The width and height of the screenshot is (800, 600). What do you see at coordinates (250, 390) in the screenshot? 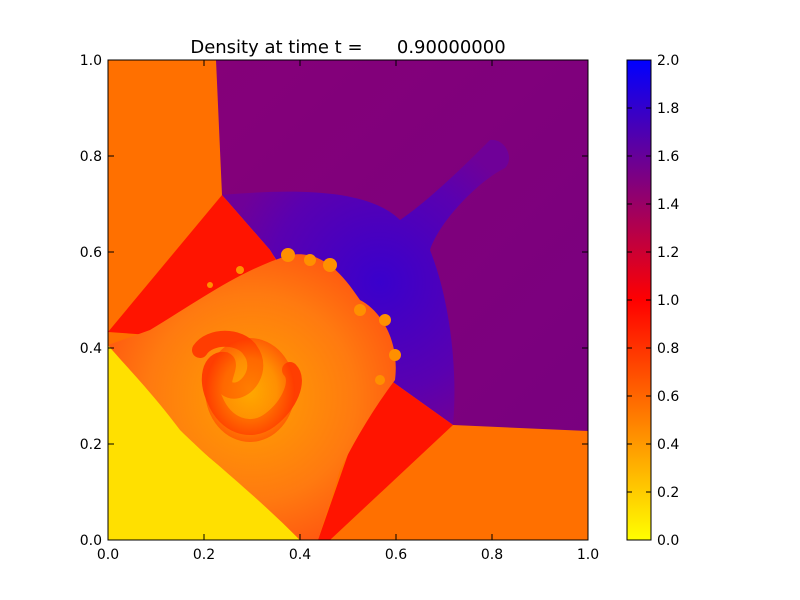
I see `vortex-core` at bounding box center [250, 390].